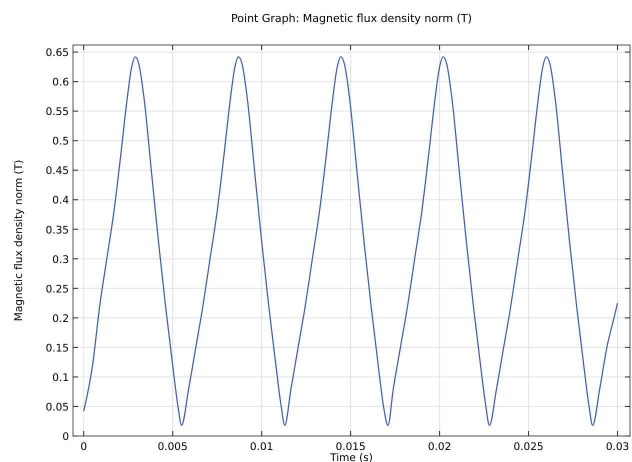 This screenshot has height=462, width=632. What do you see at coordinates (57, 112) in the screenshot?
I see `y-tick-label: 0.55` at bounding box center [57, 112].